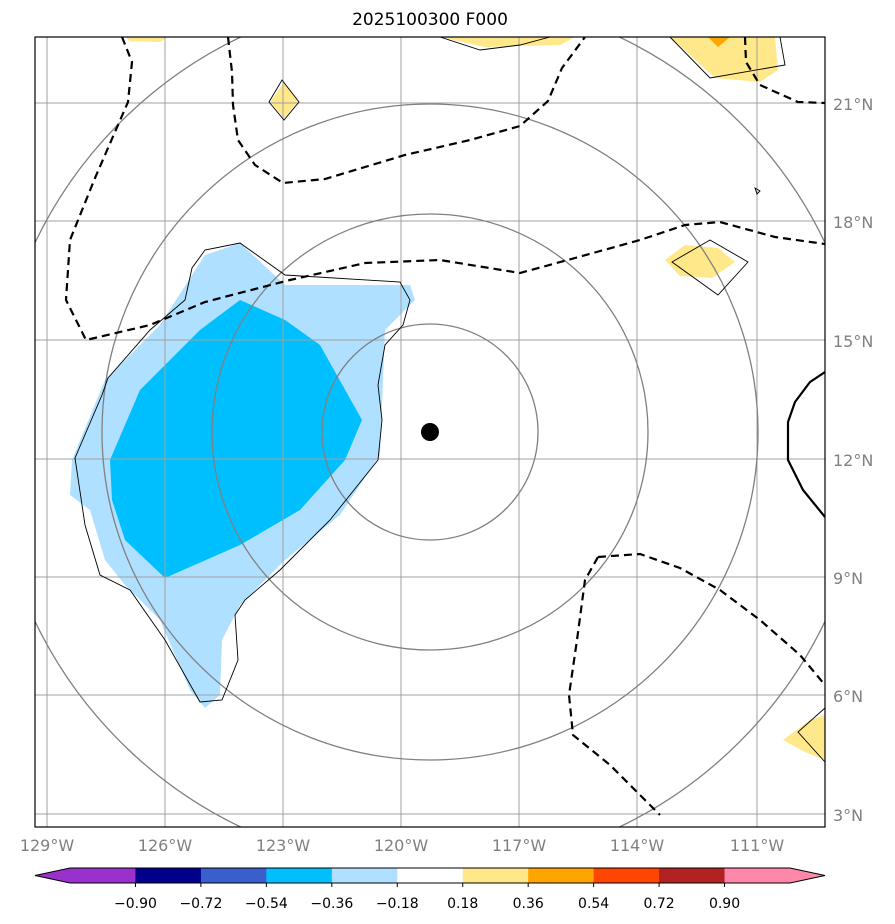 The height and width of the screenshot is (924, 895). I want to click on lat-tick-label: 6°N, so click(848, 696).